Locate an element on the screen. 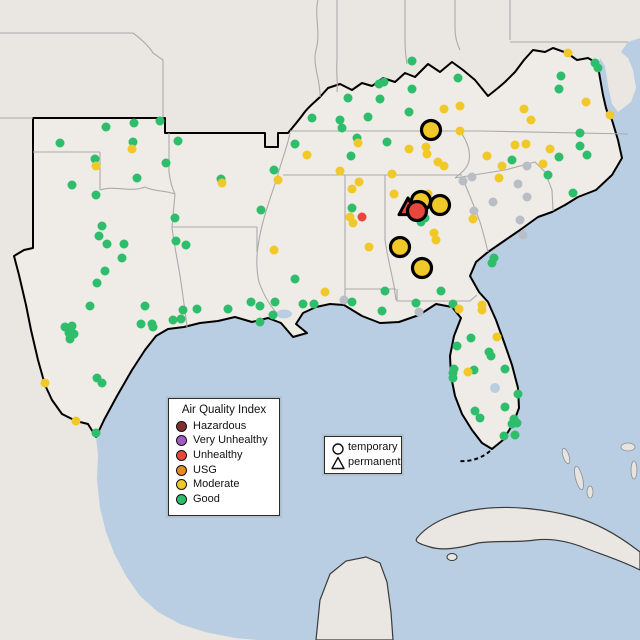 The height and width of the screenshot is (640, 640). legend-item-temporary: temporary is located at coordinates (365, 447).